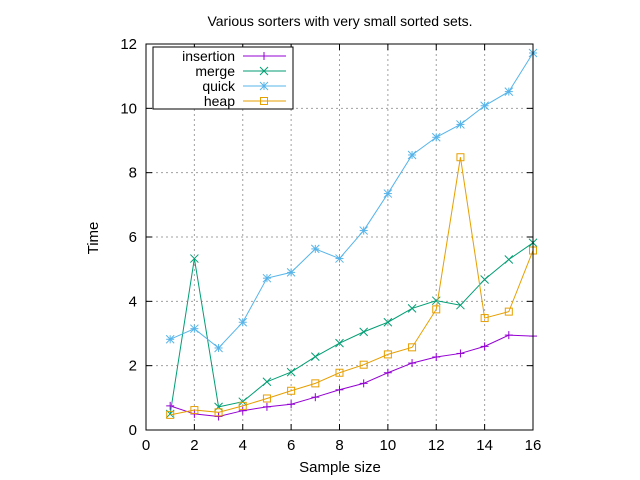 This screenshot has width=640, height=480. Describe the element at coordinates (194, 445) in the screenshot. I see `x-tick-label: 2` at that location.